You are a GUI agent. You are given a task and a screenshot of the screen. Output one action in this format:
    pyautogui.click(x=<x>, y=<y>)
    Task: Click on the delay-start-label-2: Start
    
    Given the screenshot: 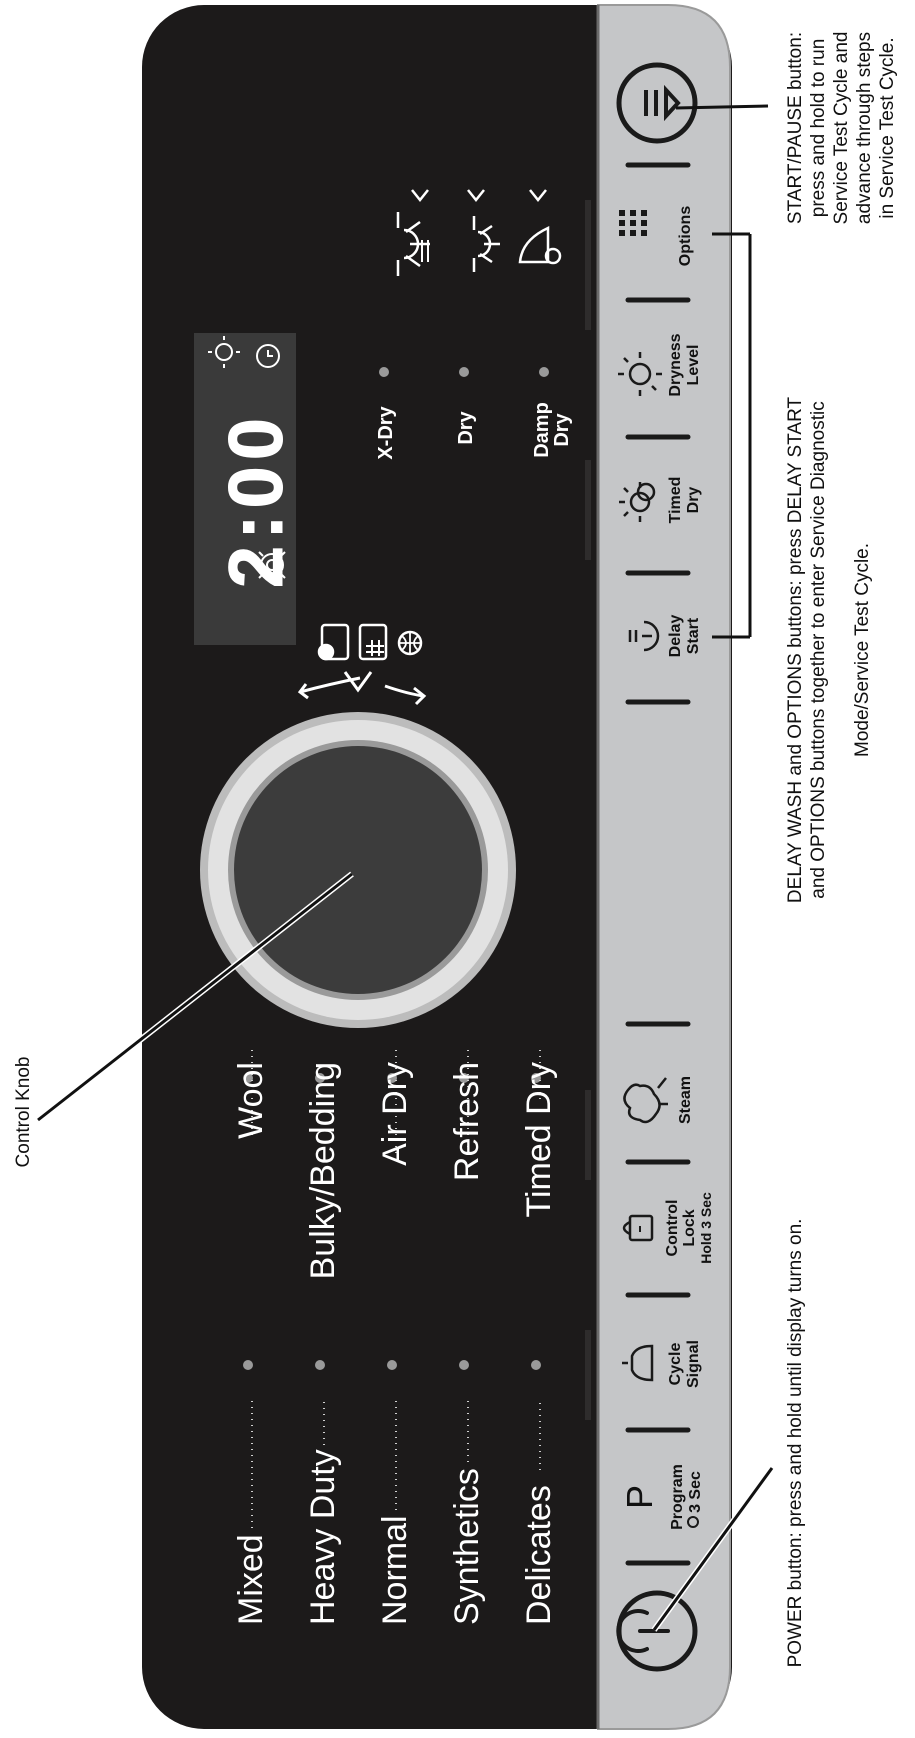 What is the action you would take?
    pyautogui.click(x=693, y=635)
    